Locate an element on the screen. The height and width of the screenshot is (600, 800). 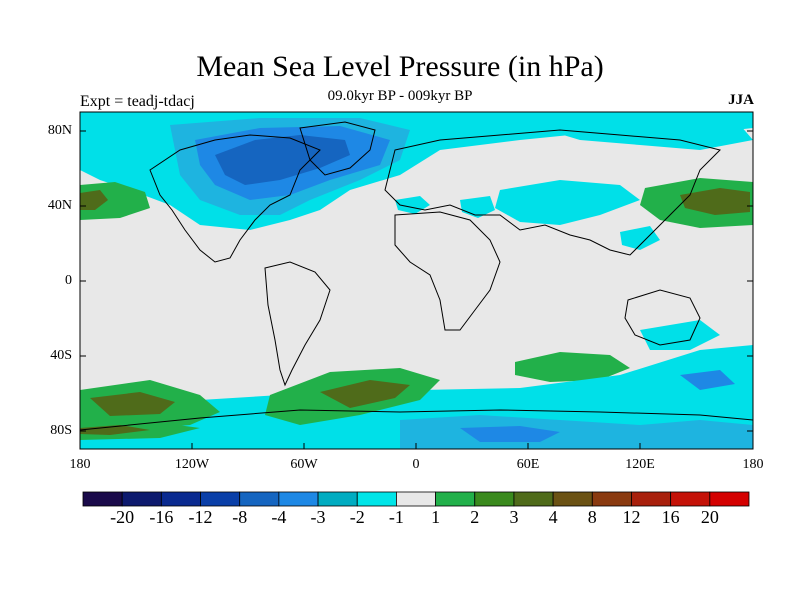
colorbar-label: -12 is located at coordinates (200, 517).